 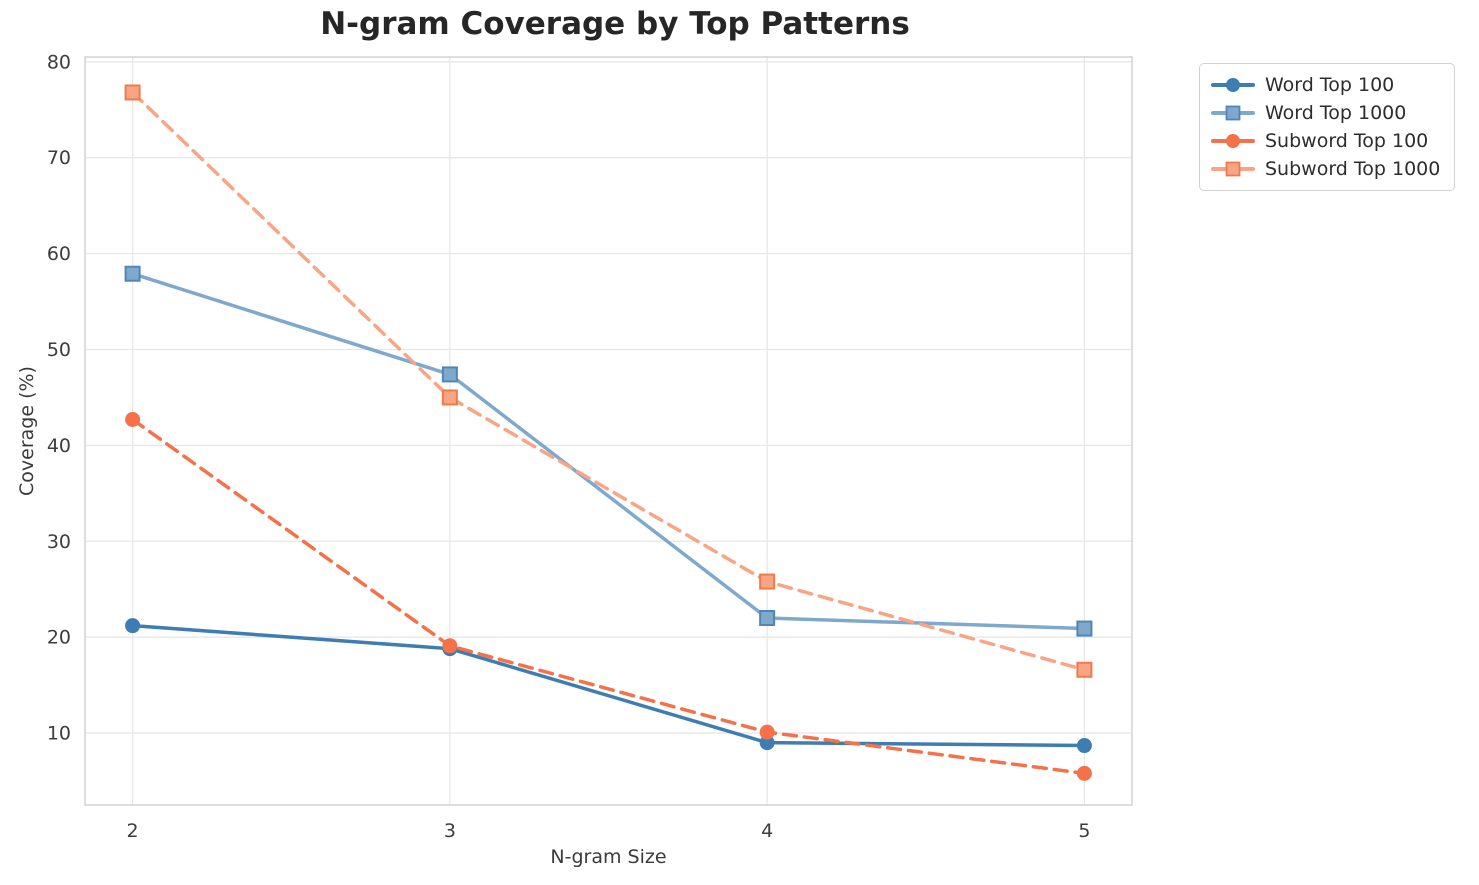 What do you see at coordinates (615, 24) in the screenshot?
I see `chart-title: N-gram Coverage by Top Patterns` at bounding box center [615, 24].